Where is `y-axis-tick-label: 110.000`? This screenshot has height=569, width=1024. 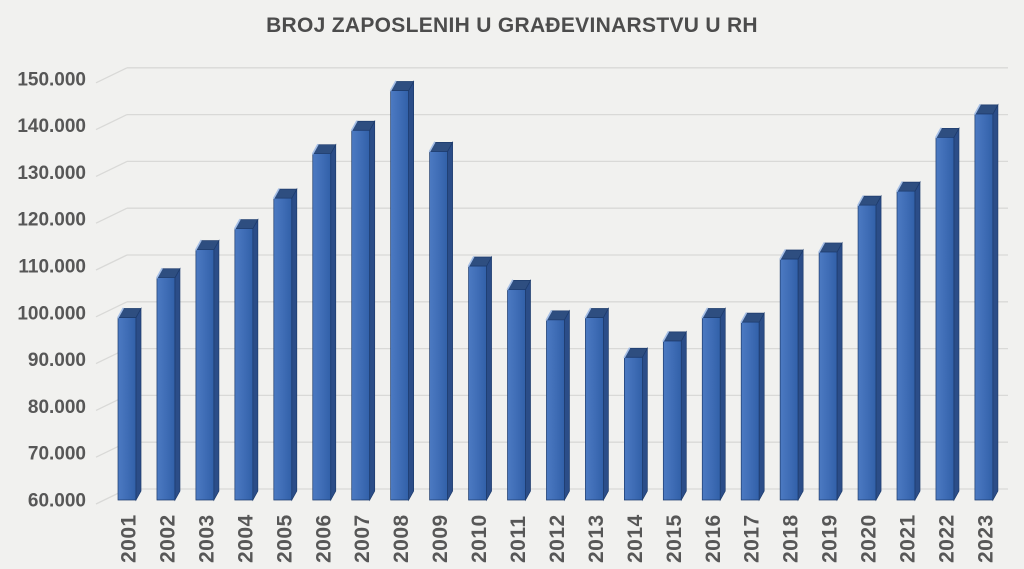 y-axis-tick-label: 110.000 is located at coordinates (52, 267).